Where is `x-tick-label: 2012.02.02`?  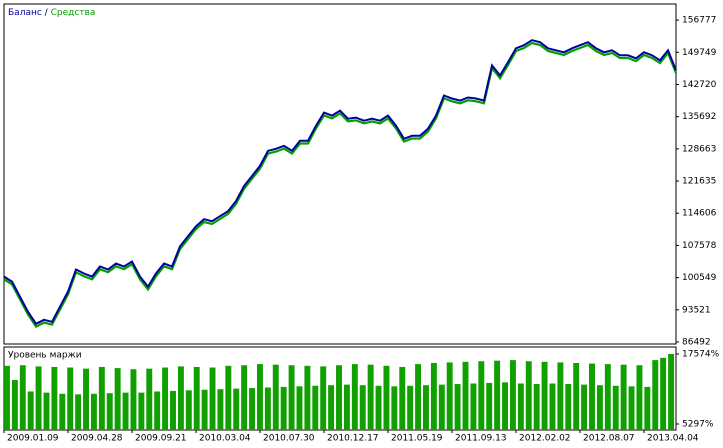 x-tick-label: 2012.02.02 is located at coordinates (545, 439).